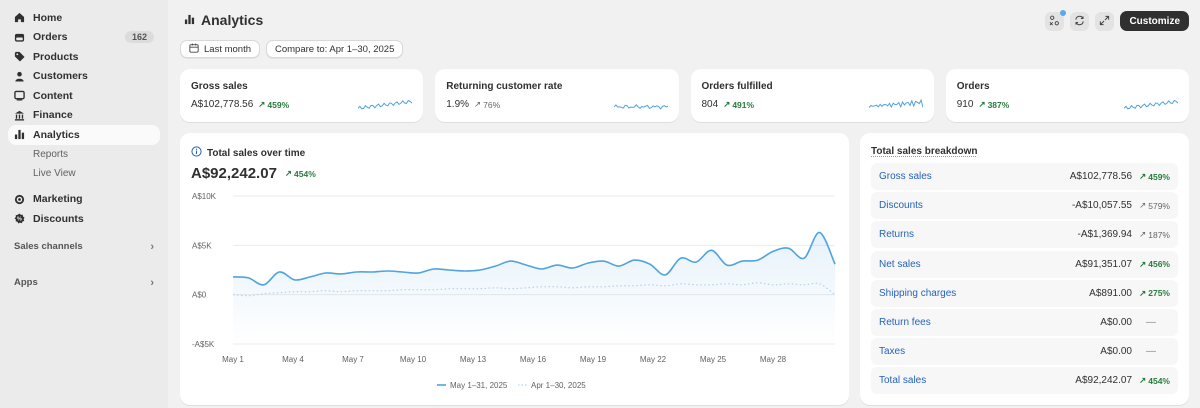  I want to click on chart-total-delta: ↗ 454%, so click(300, 173).